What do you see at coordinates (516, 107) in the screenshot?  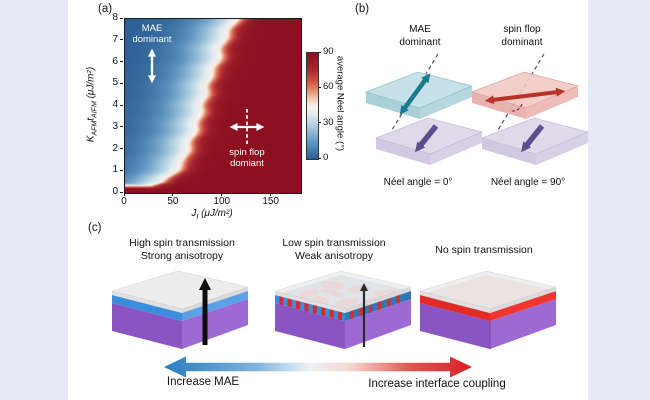 I see `rotation-dashed-arc` at bounding box center [516, 107].